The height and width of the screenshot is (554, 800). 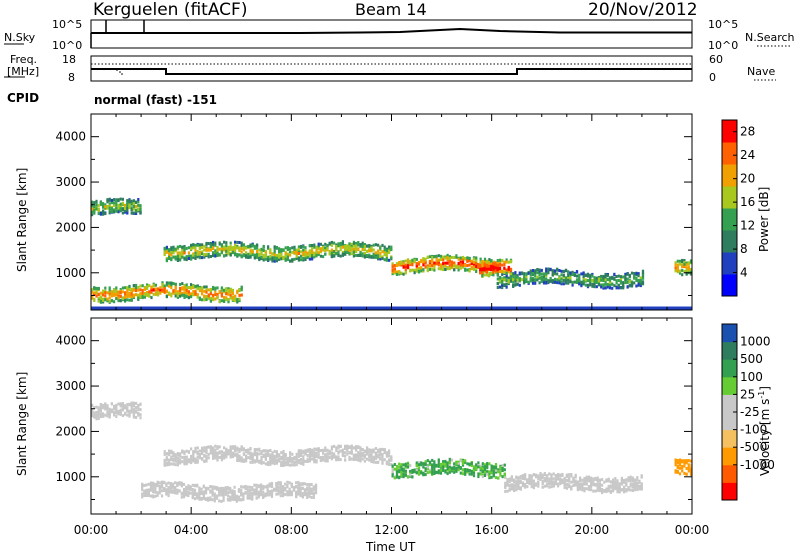 I want to click on freq-label: Freq., so click(x=24, y=59).